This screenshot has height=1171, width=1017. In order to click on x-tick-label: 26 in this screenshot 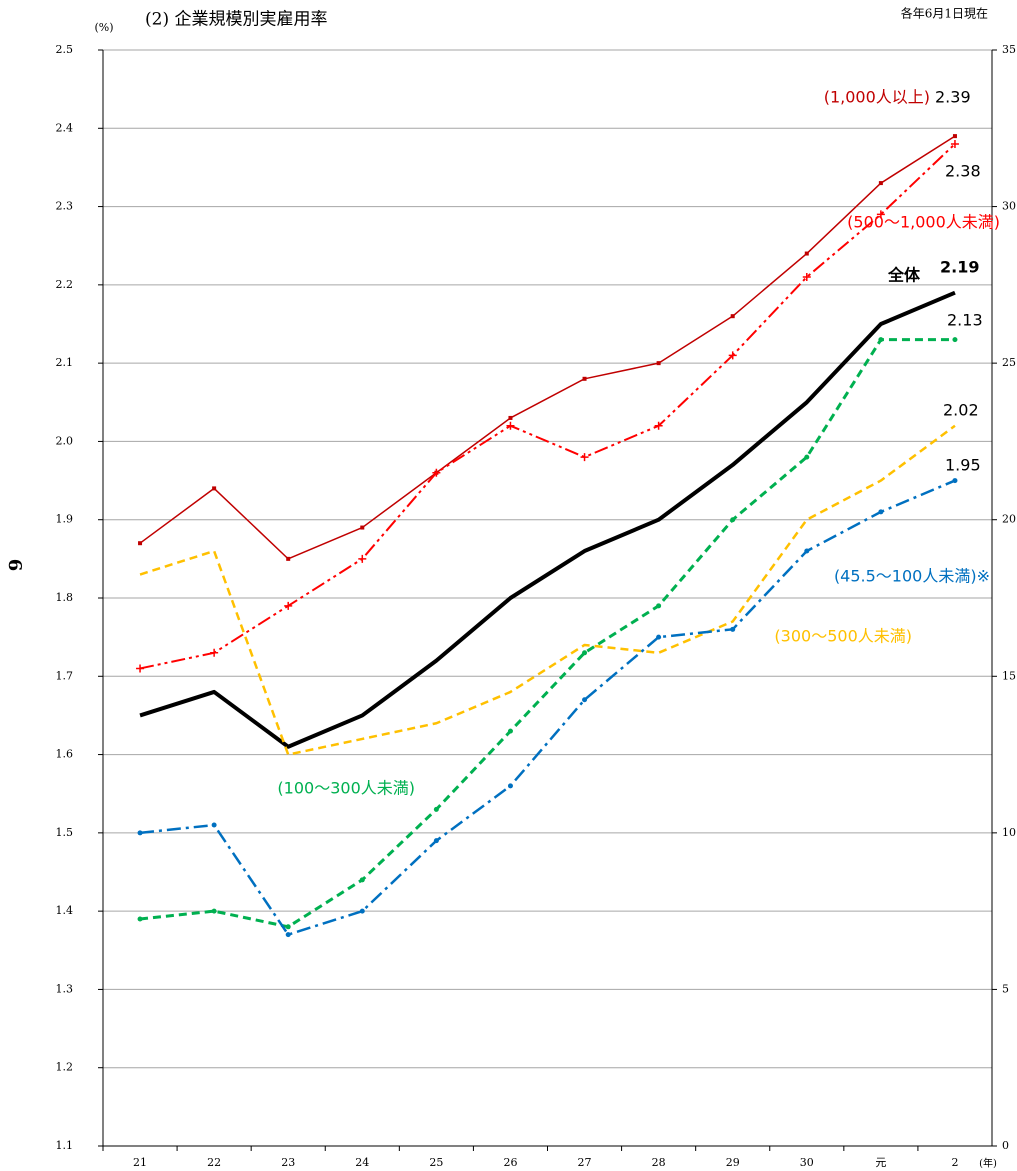, I will do `click(510, 1162)`.